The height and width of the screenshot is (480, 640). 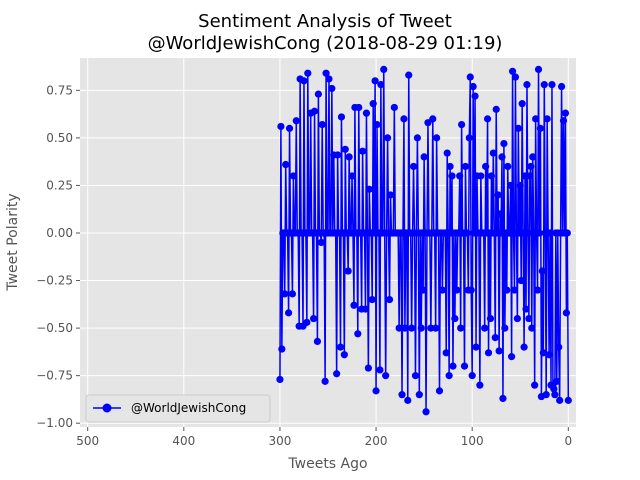 I want to click on legend: @WorldJewishCong, so click(x=178, y=408).